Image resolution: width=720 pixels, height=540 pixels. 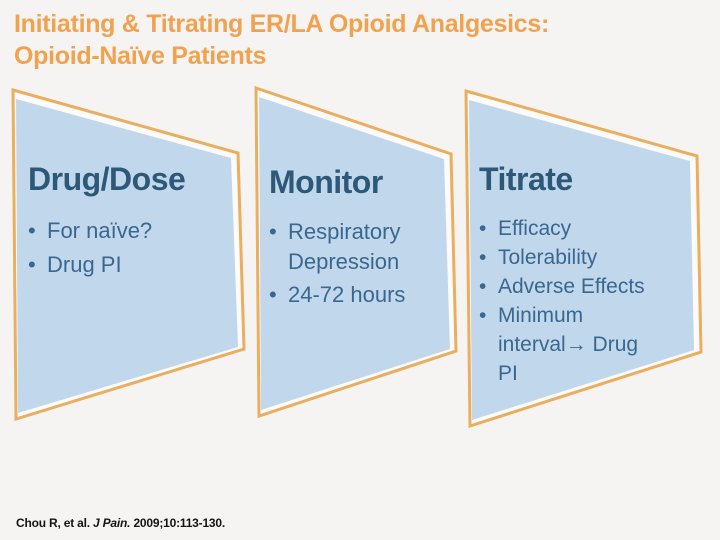 I want to click on bullet-text: Tolerability, so click(x=548, y=257).